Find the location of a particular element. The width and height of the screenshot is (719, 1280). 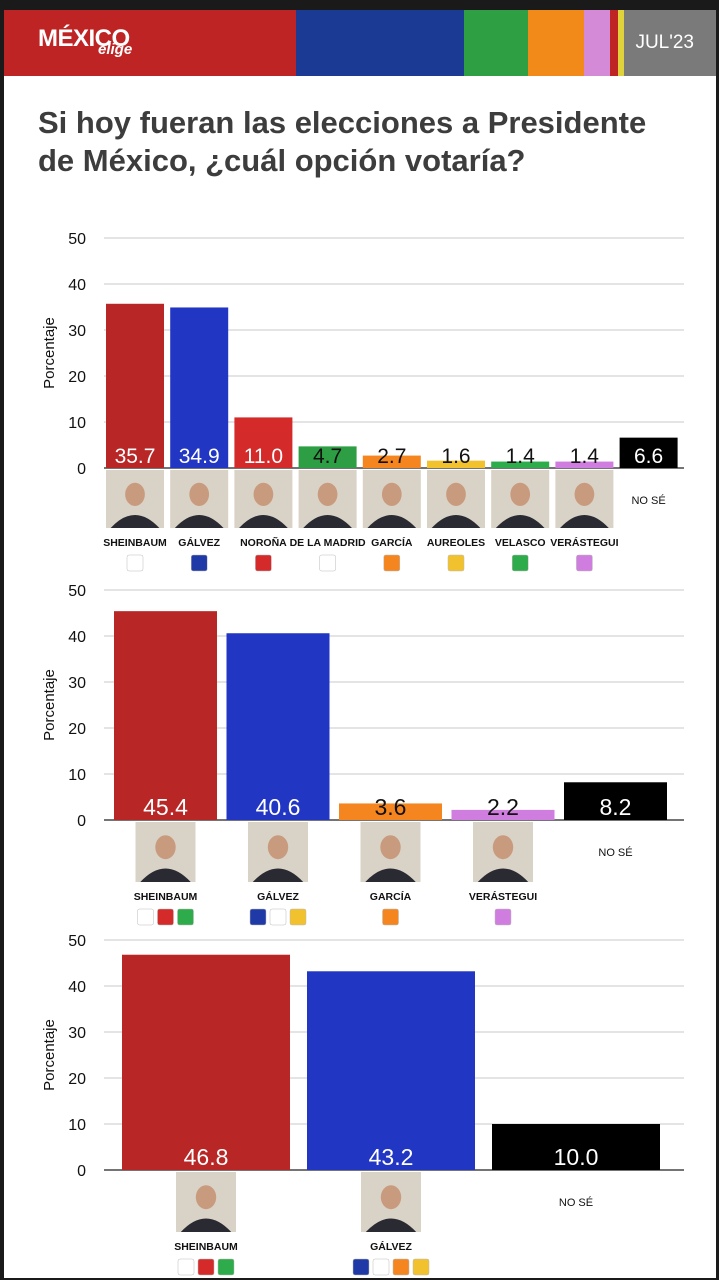

bar-value-label: 2.2 is located at coordinates (503, 807).